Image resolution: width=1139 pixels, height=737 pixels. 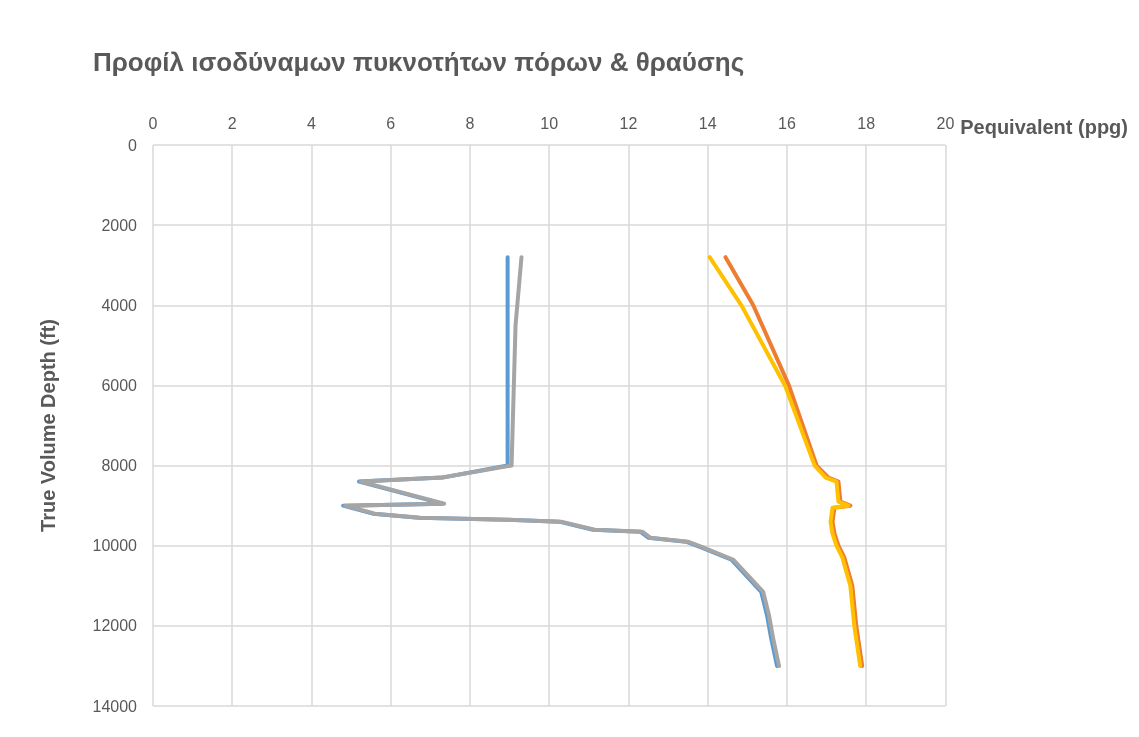 I want to click on x-tick-label: 8, so click(x=470, y=123).